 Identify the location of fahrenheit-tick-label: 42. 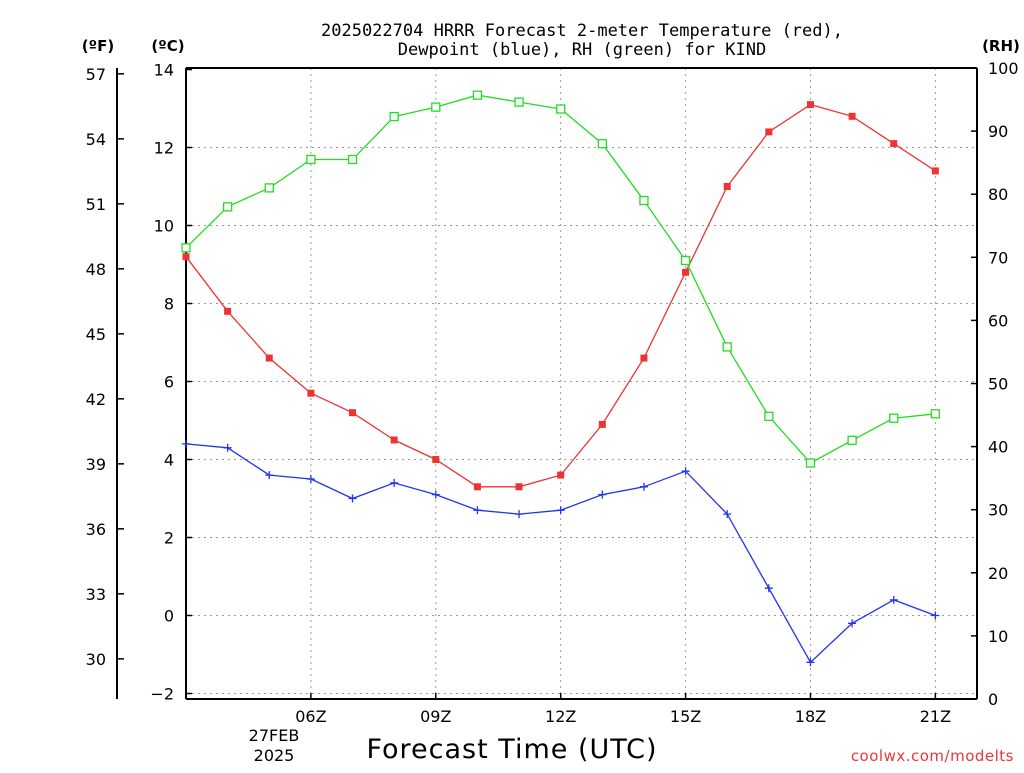
(96, 399).